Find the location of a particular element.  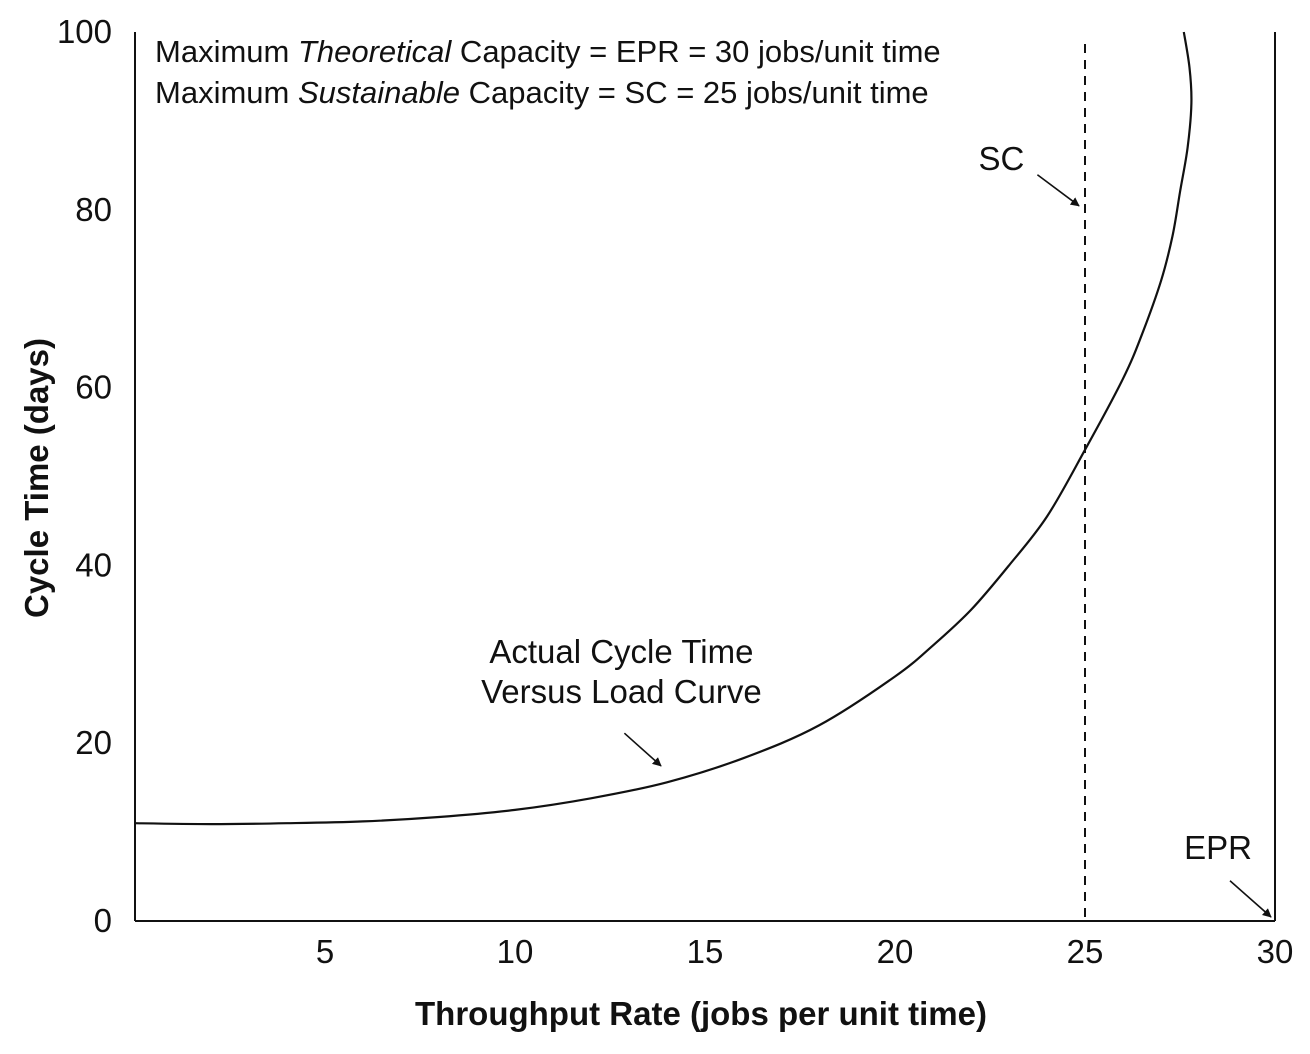

x-tick-label: 15 is located at coordinates (705, 951).